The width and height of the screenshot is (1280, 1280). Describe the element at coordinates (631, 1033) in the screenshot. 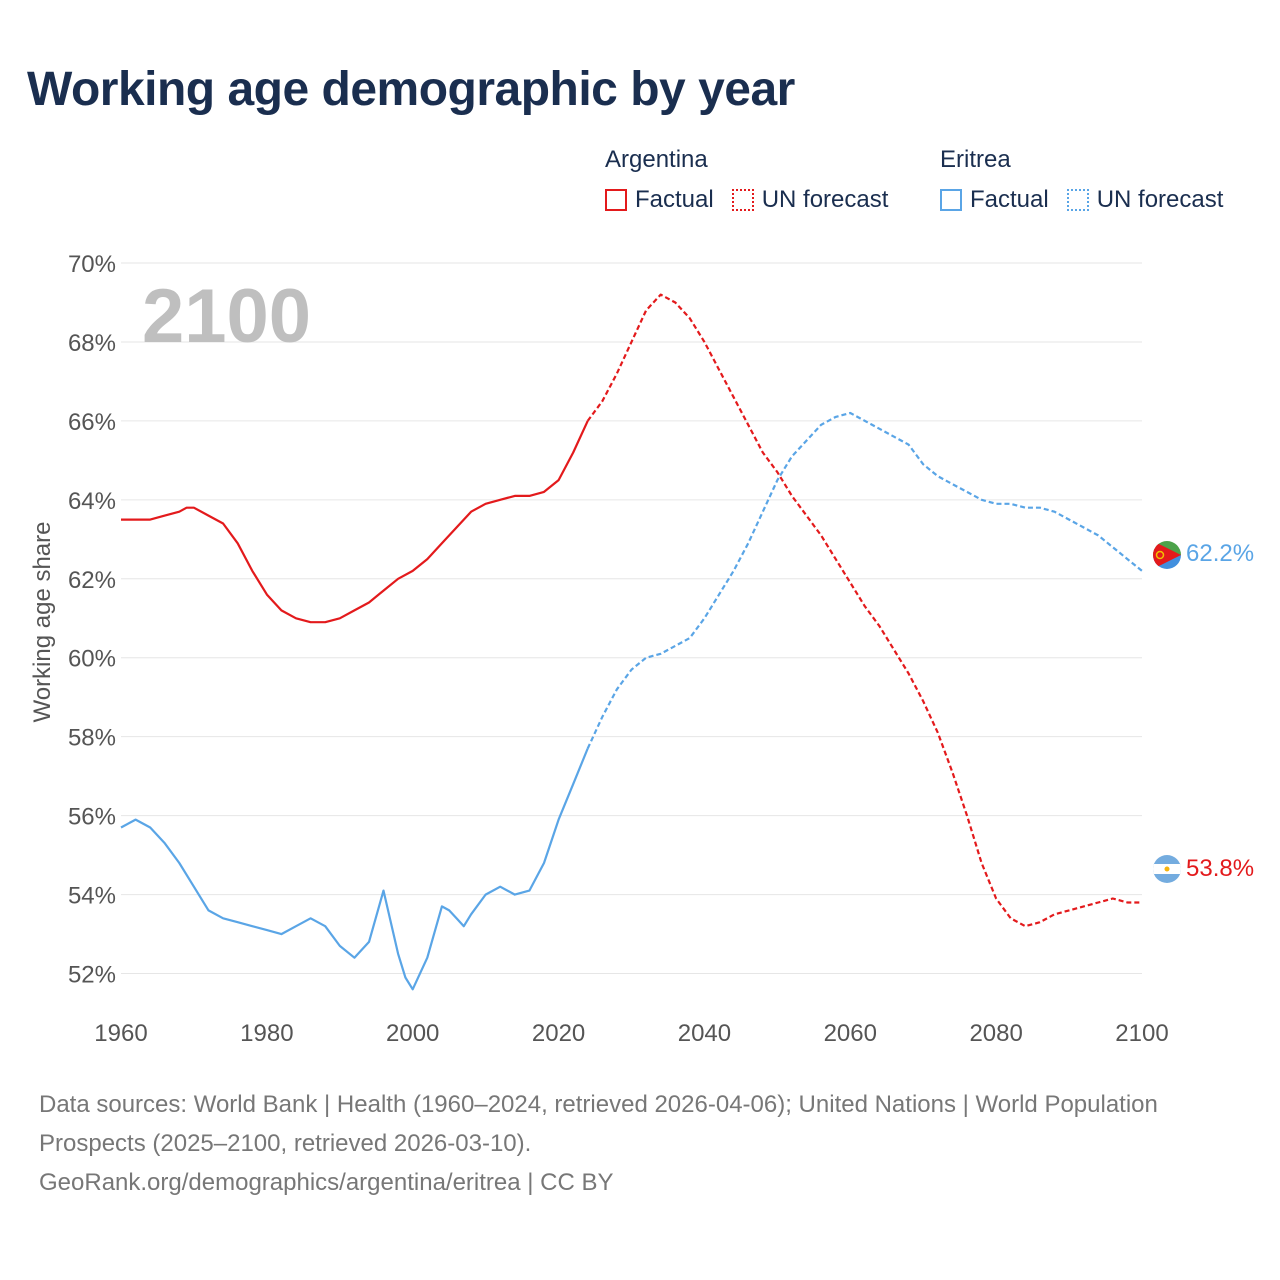

I see `x-axis: 1960 1980 2000 2020 2040 2060 2080 2100` at that location.